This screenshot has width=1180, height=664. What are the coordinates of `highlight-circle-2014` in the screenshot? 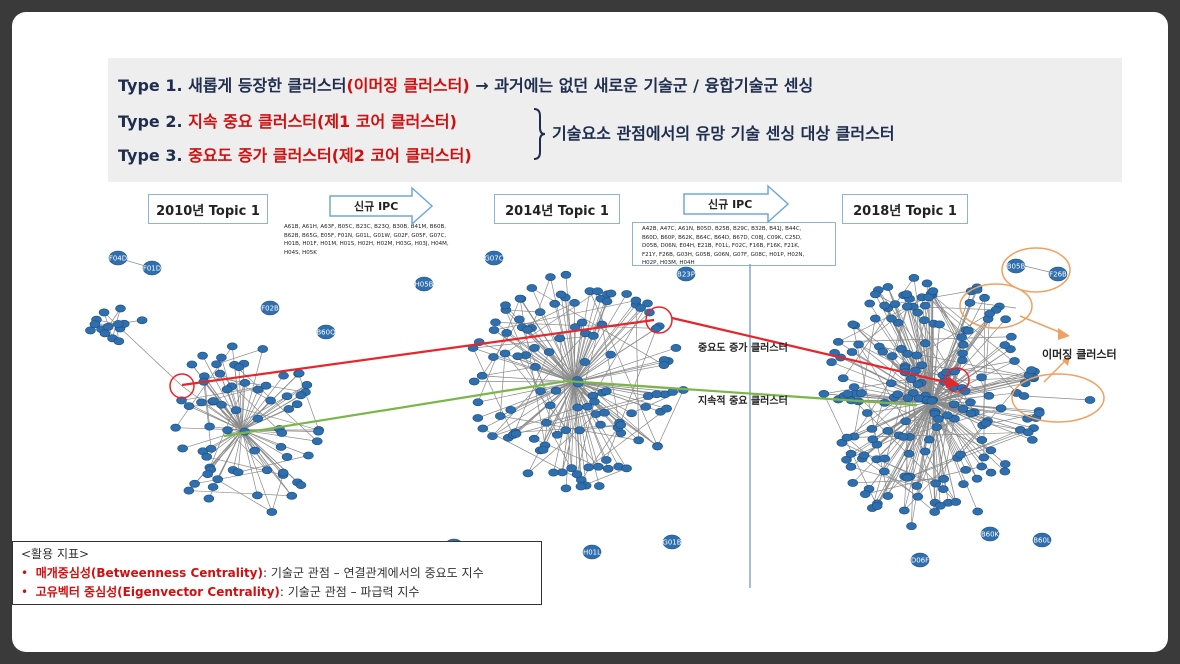 It's located at (659, 320).